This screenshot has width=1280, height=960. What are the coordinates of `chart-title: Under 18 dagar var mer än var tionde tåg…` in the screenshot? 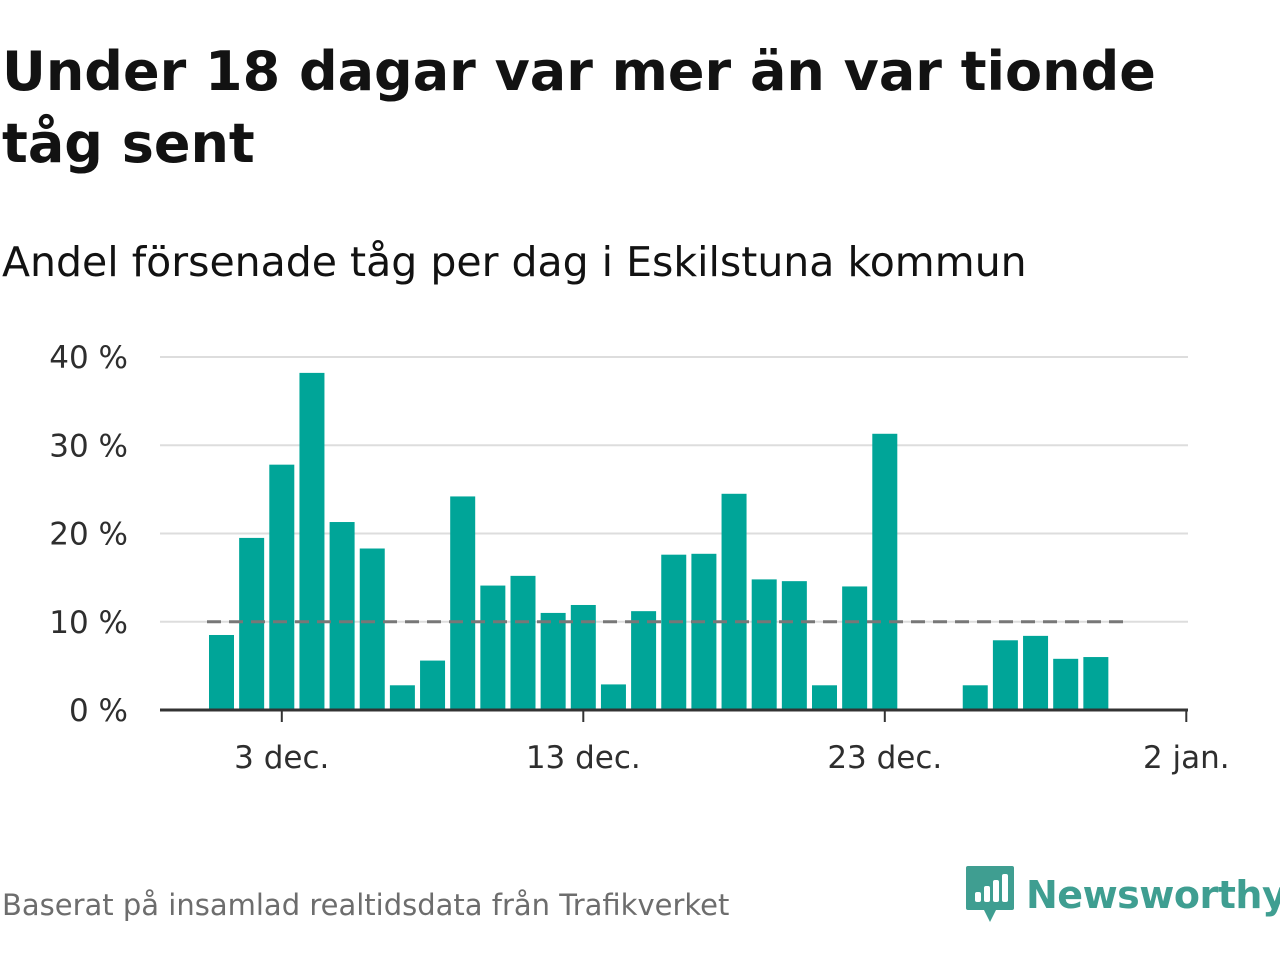 It's located at (579, 107).